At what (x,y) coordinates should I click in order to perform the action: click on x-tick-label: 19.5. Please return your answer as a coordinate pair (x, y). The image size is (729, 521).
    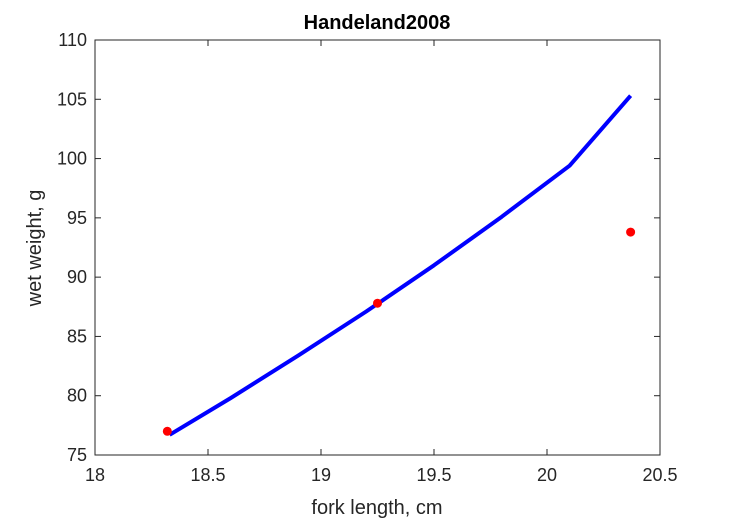
    Looking at the image, I should click on (433, 475).